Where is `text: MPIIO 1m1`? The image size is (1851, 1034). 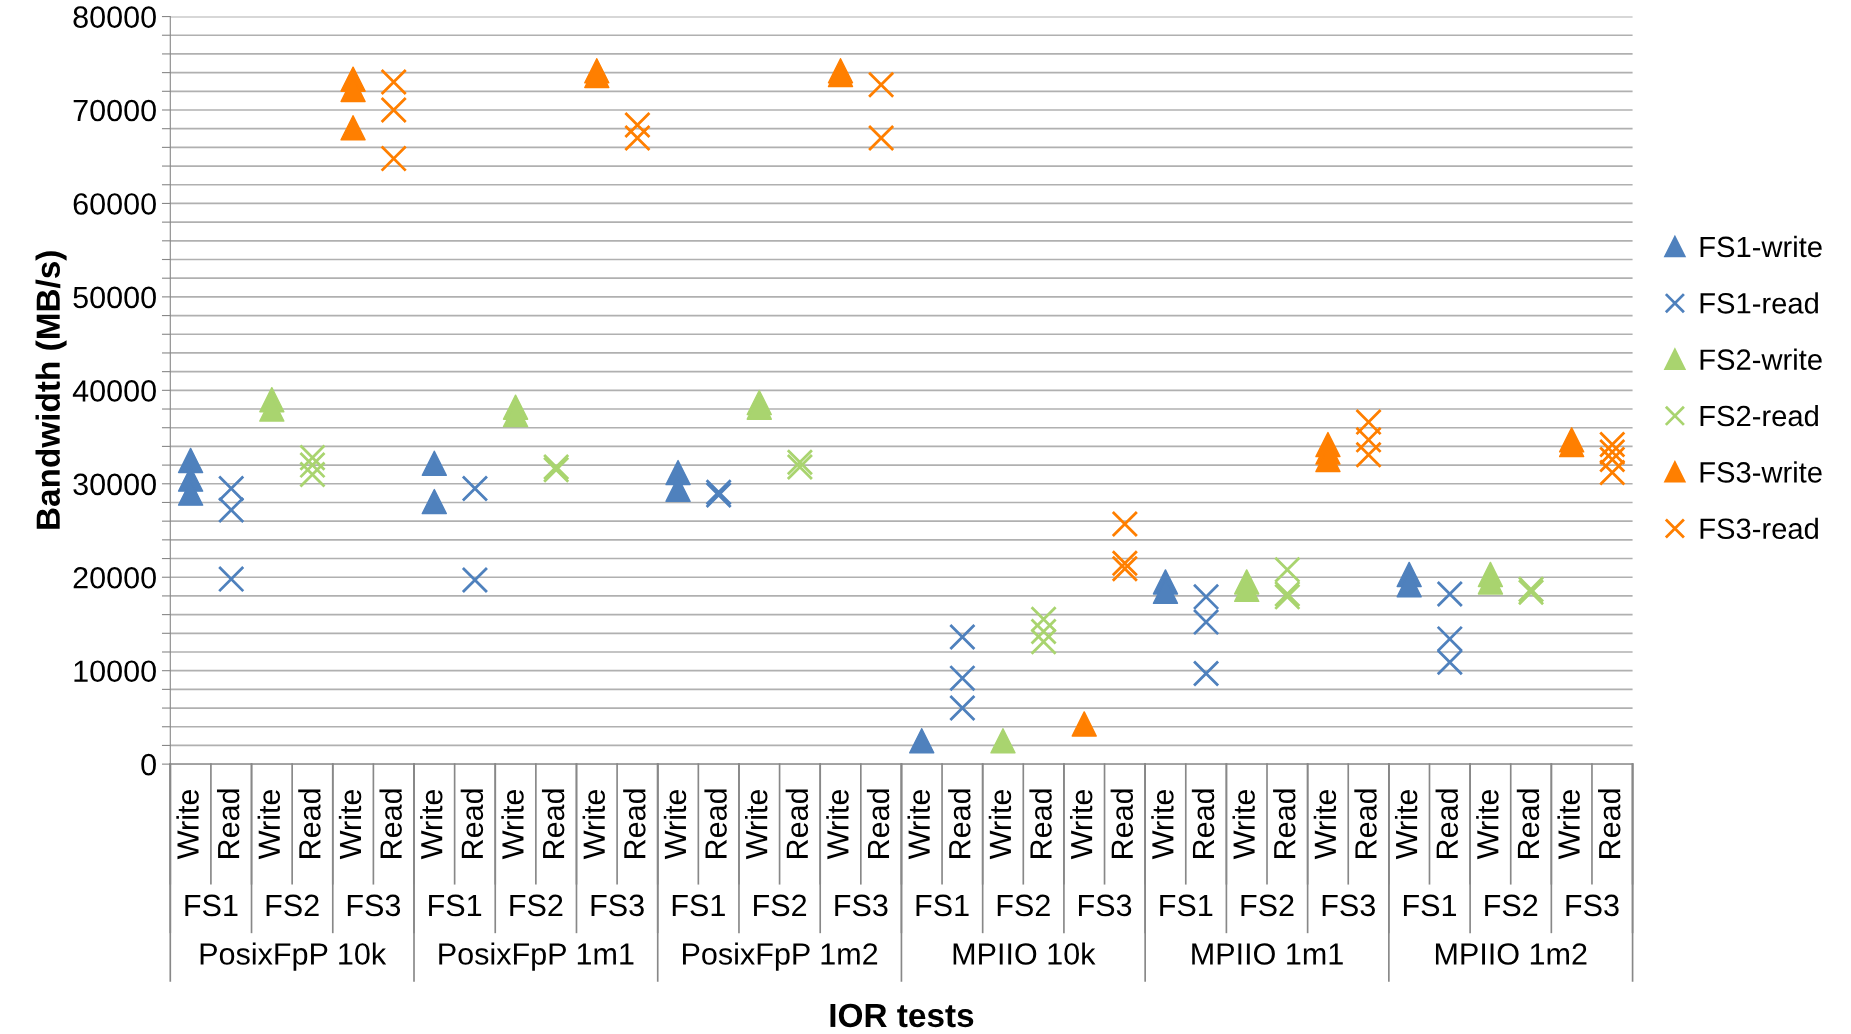 text: MPIIO 1m1 is located at coordinates (1267, 954).